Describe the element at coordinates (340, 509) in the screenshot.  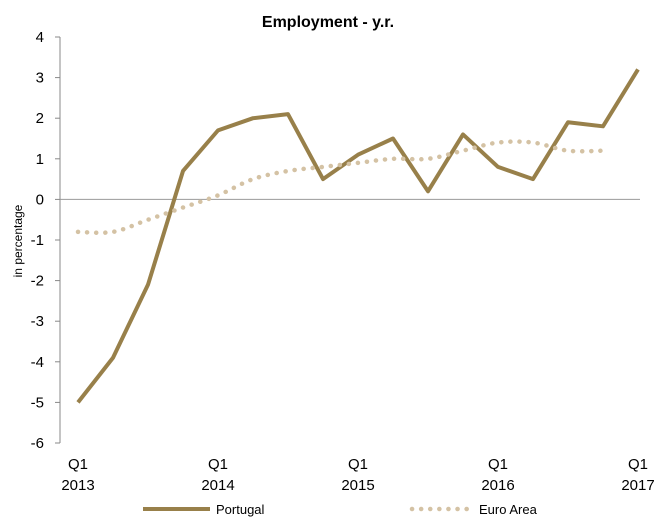
I see `legend: Portugal Euro Area` at that location.